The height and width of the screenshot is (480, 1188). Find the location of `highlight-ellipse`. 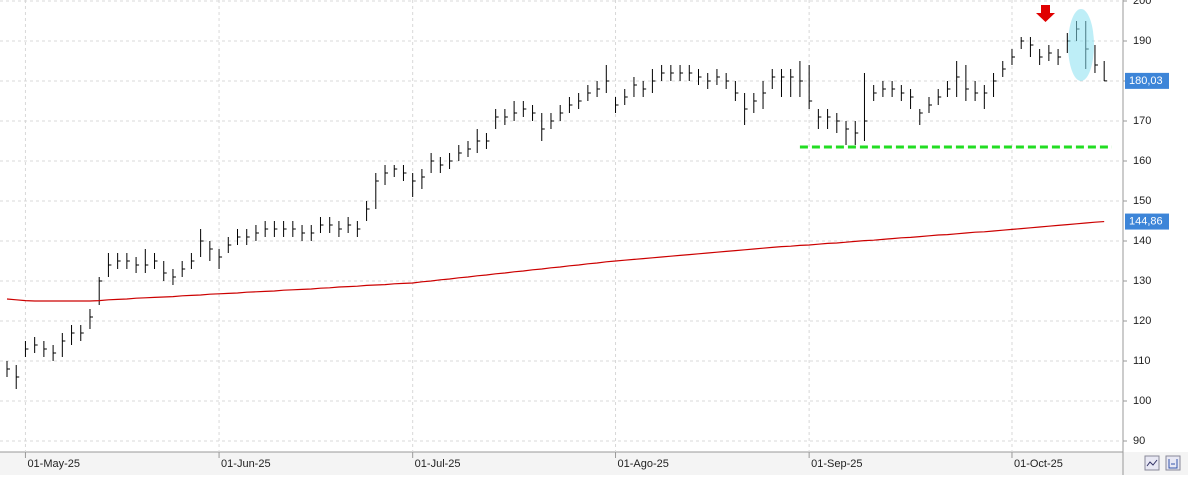

highlight-ellipse is located at coordinates (1081, 45).